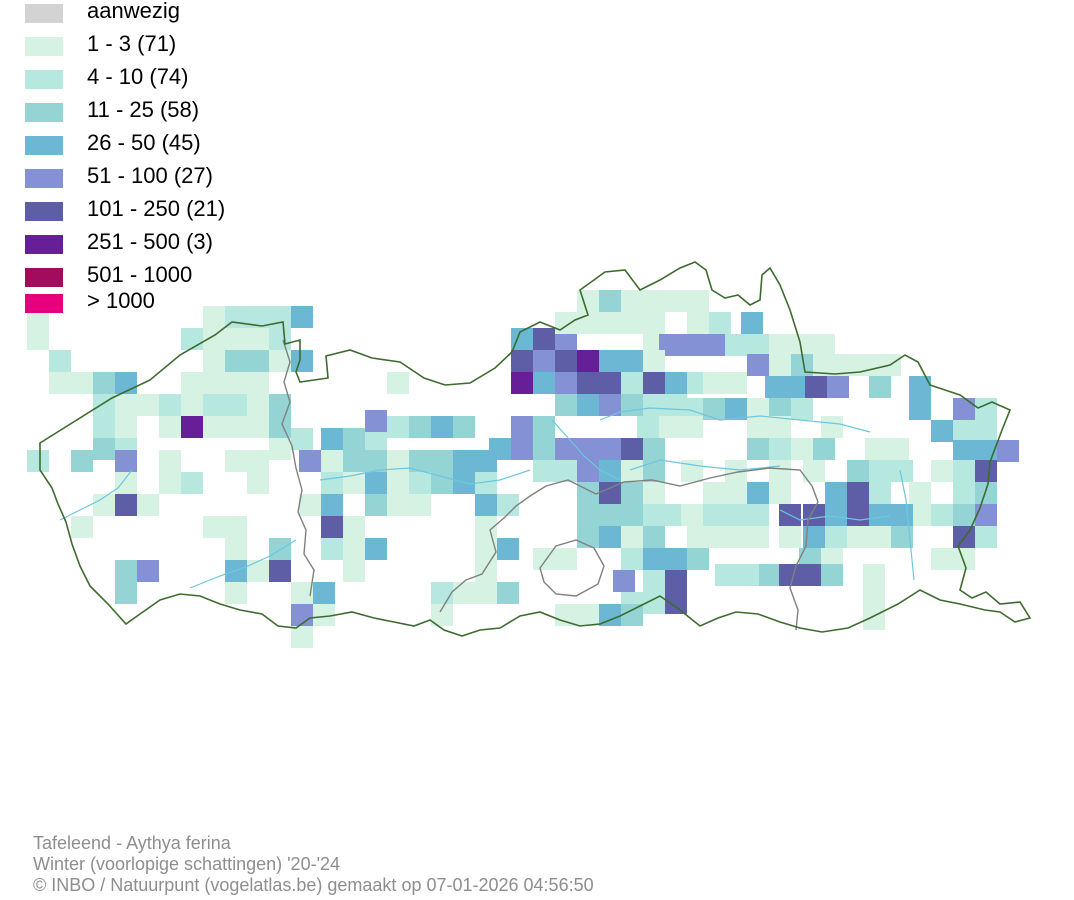 The height and width of the screenshot is (900, 1074). I want to click on caption-period: Winter (voorlopige schattingen) '20-'24, so click(187, 864).